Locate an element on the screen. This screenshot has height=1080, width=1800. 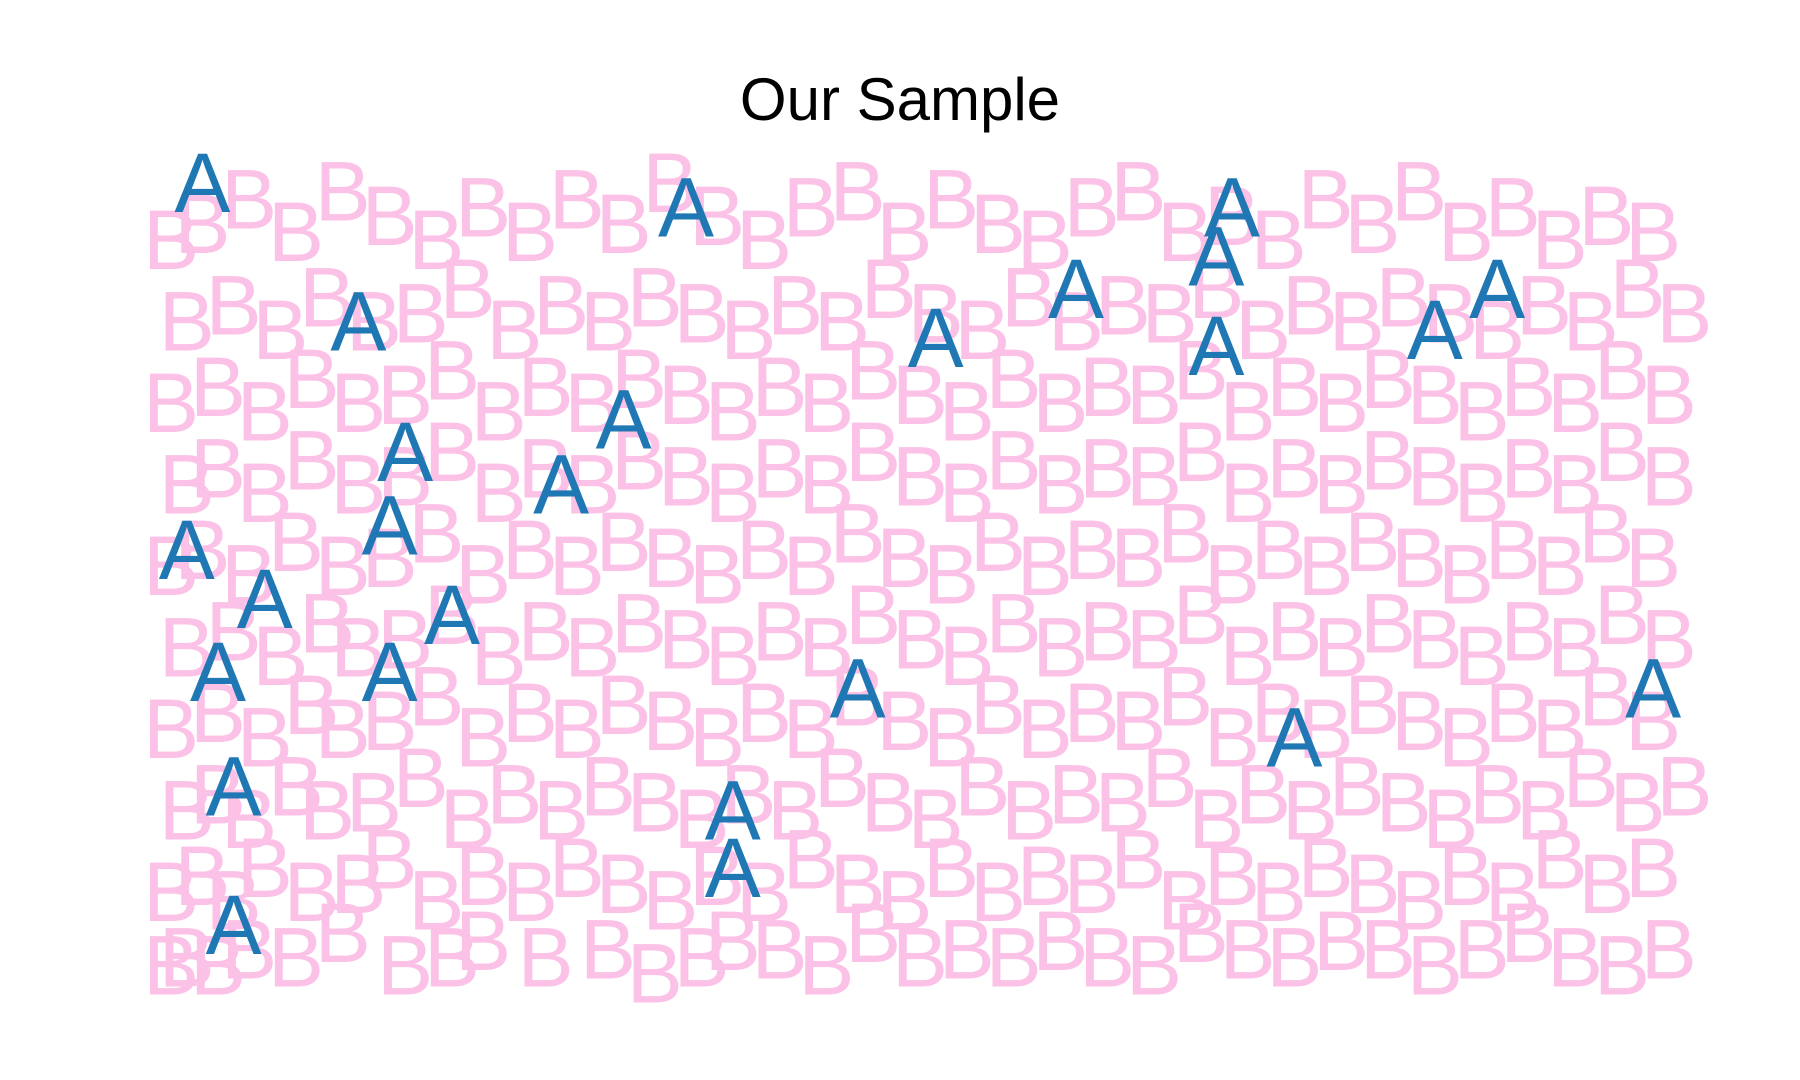
marker-b-266: B is located at coordinates (1669, 395).